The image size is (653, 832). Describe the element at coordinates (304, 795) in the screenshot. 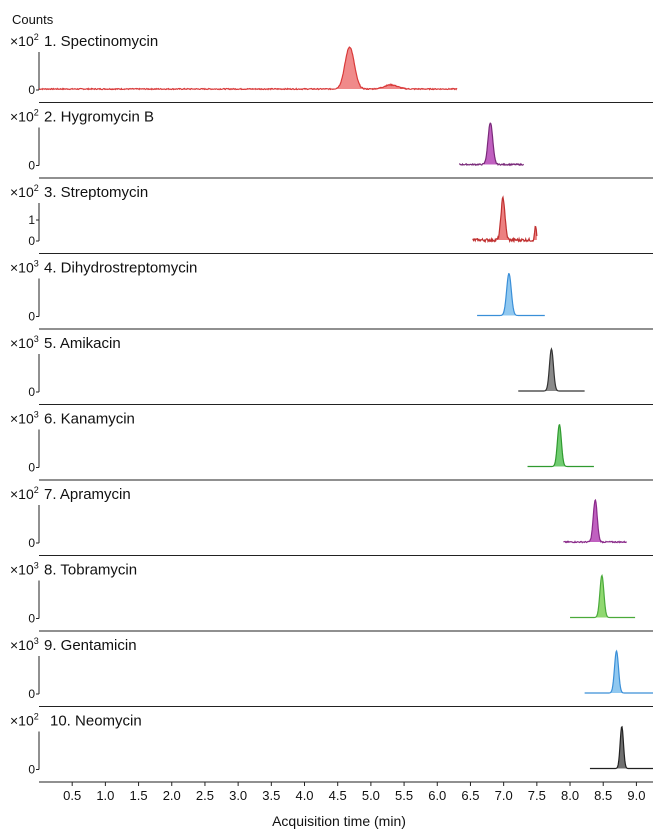

I see `x-tick-label: 4.0` at that location.